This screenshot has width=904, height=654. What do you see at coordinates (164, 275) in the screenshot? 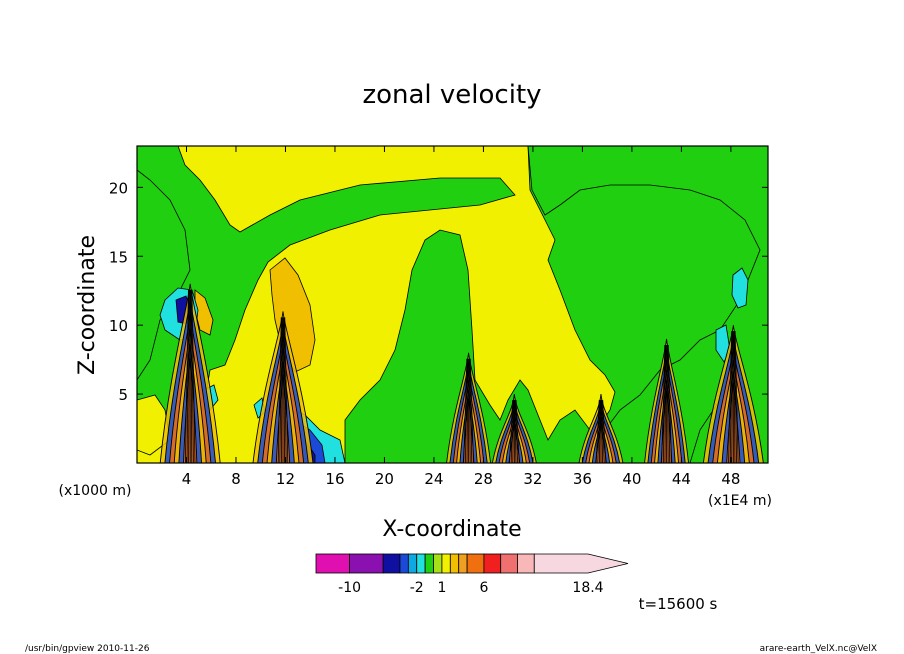
I see `field-green-left` at bounding box center [164, 275].